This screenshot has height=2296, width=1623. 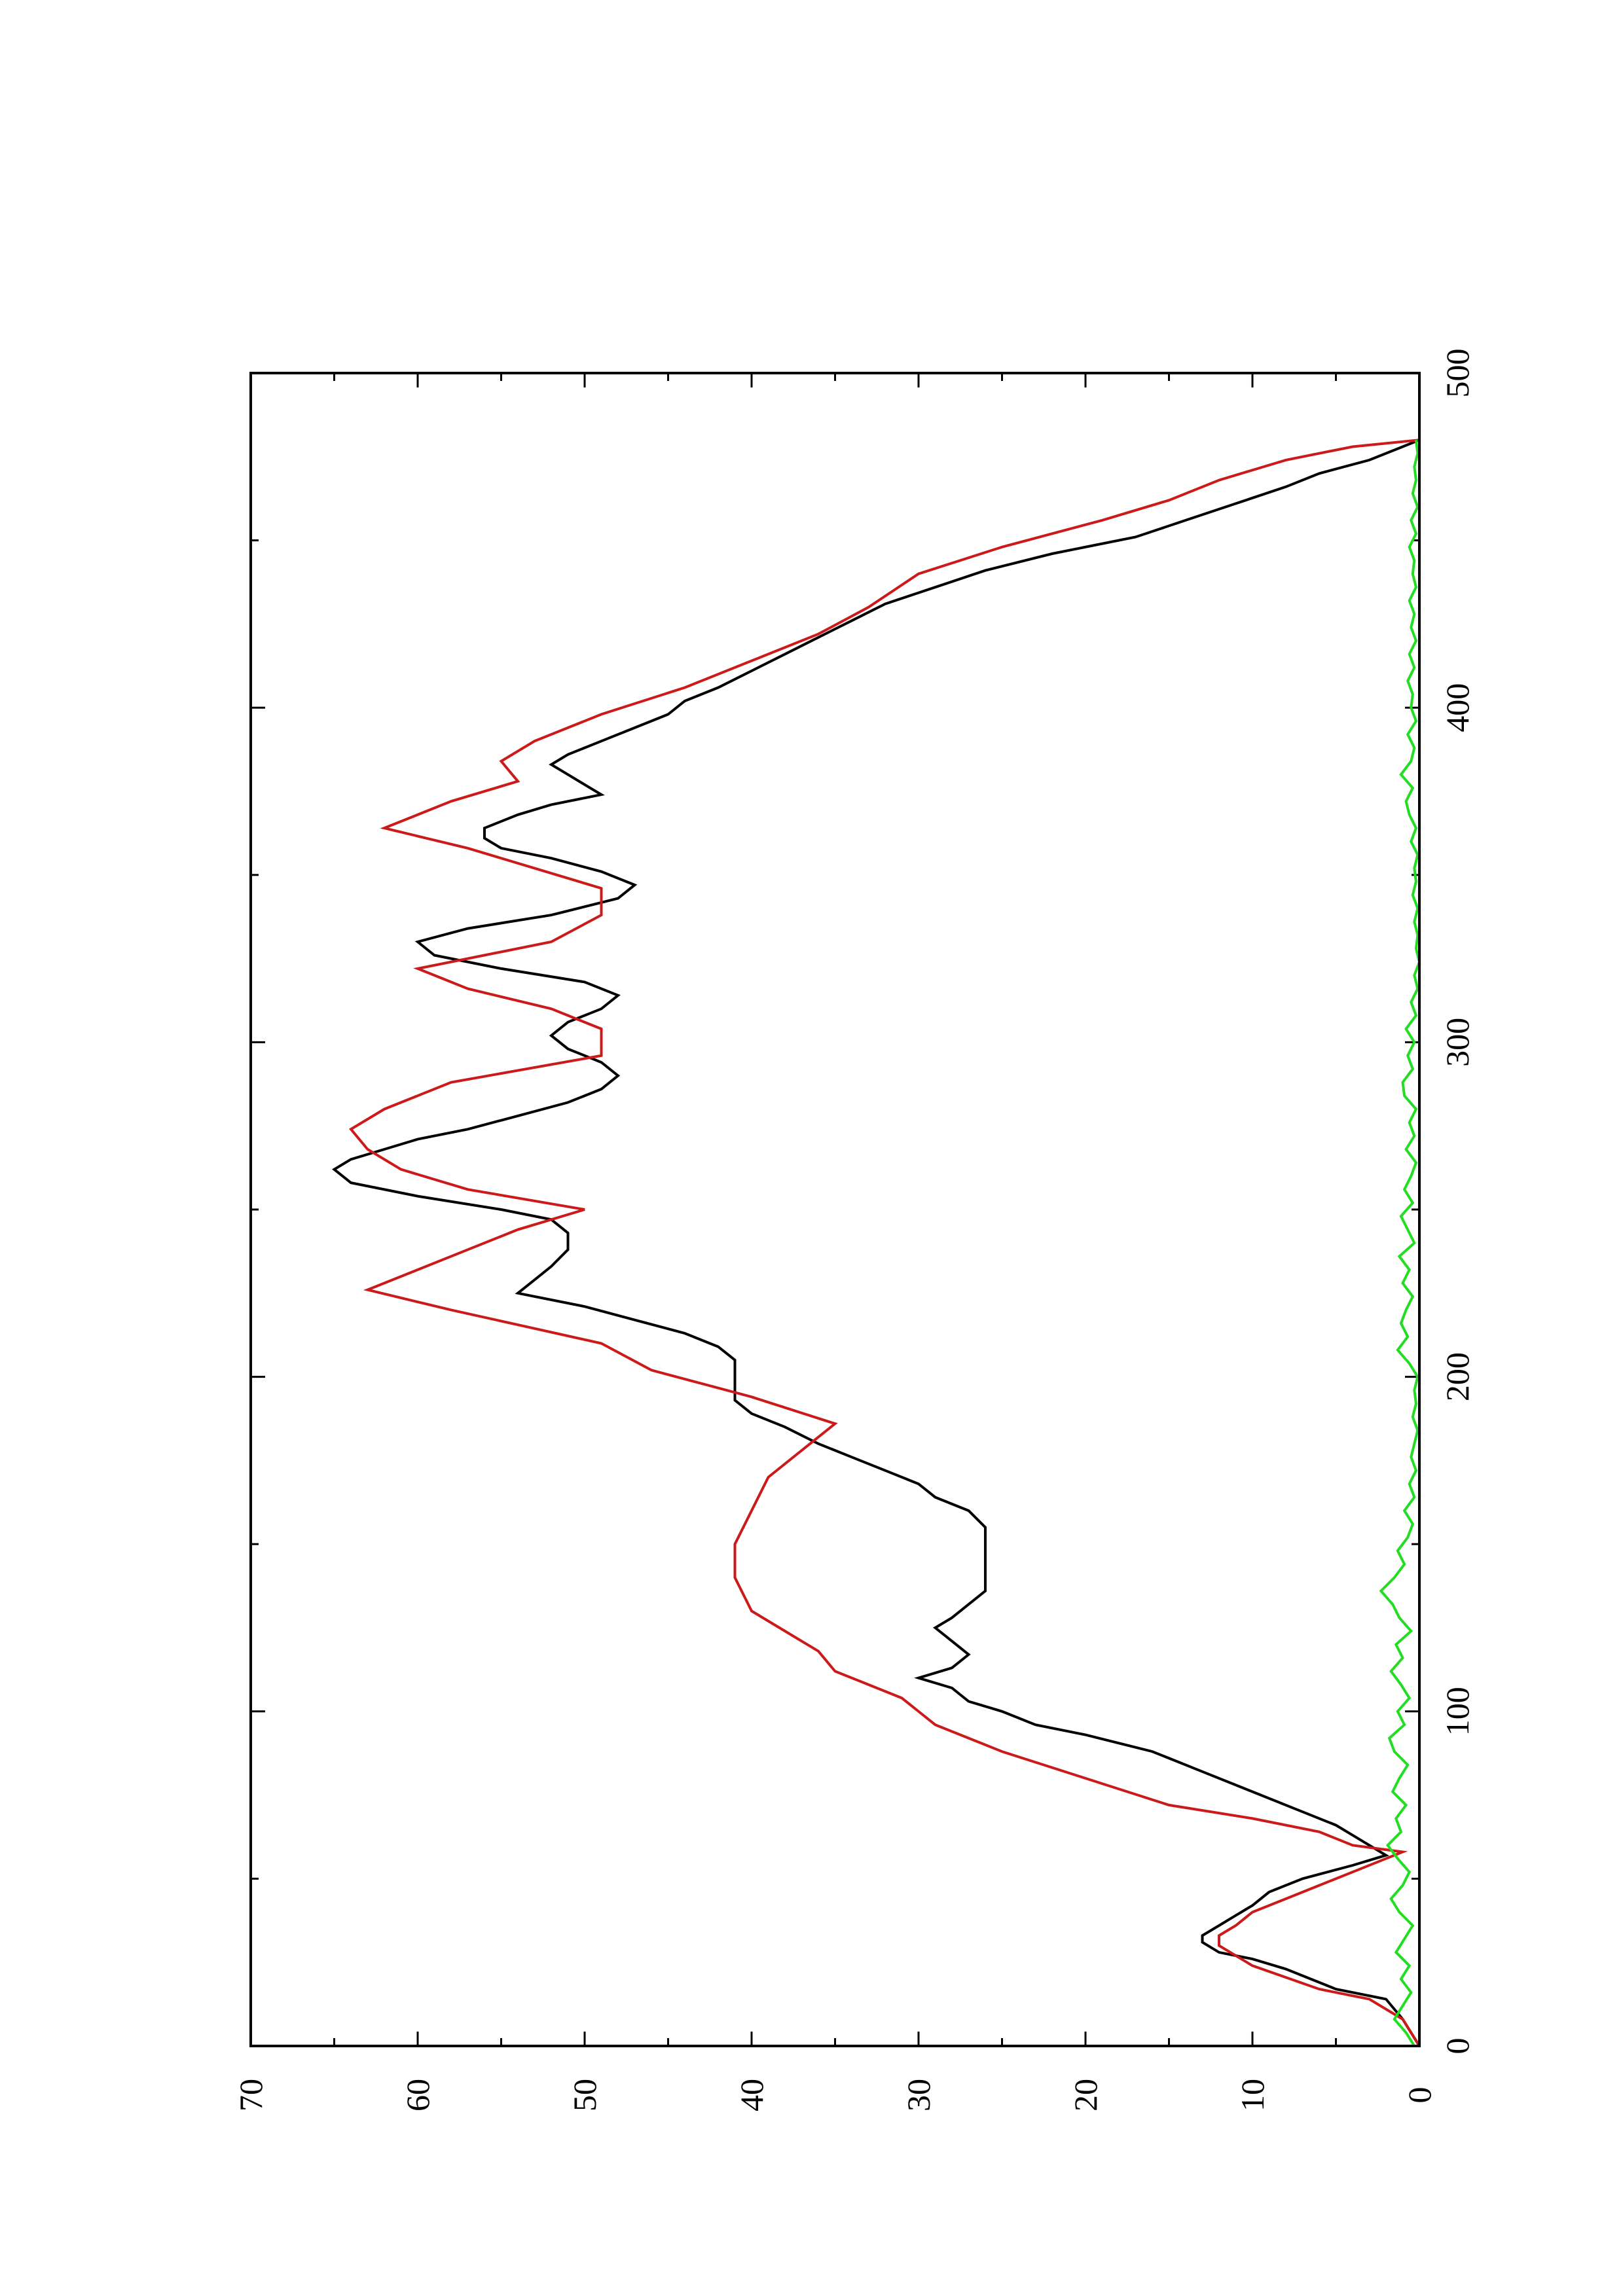 What do you see at coordinates (835, 2095) in the screenshot?
I see `y-tick-labels: 0 10 20 30 40 50 60 70` at bounding box center [835, 2095].